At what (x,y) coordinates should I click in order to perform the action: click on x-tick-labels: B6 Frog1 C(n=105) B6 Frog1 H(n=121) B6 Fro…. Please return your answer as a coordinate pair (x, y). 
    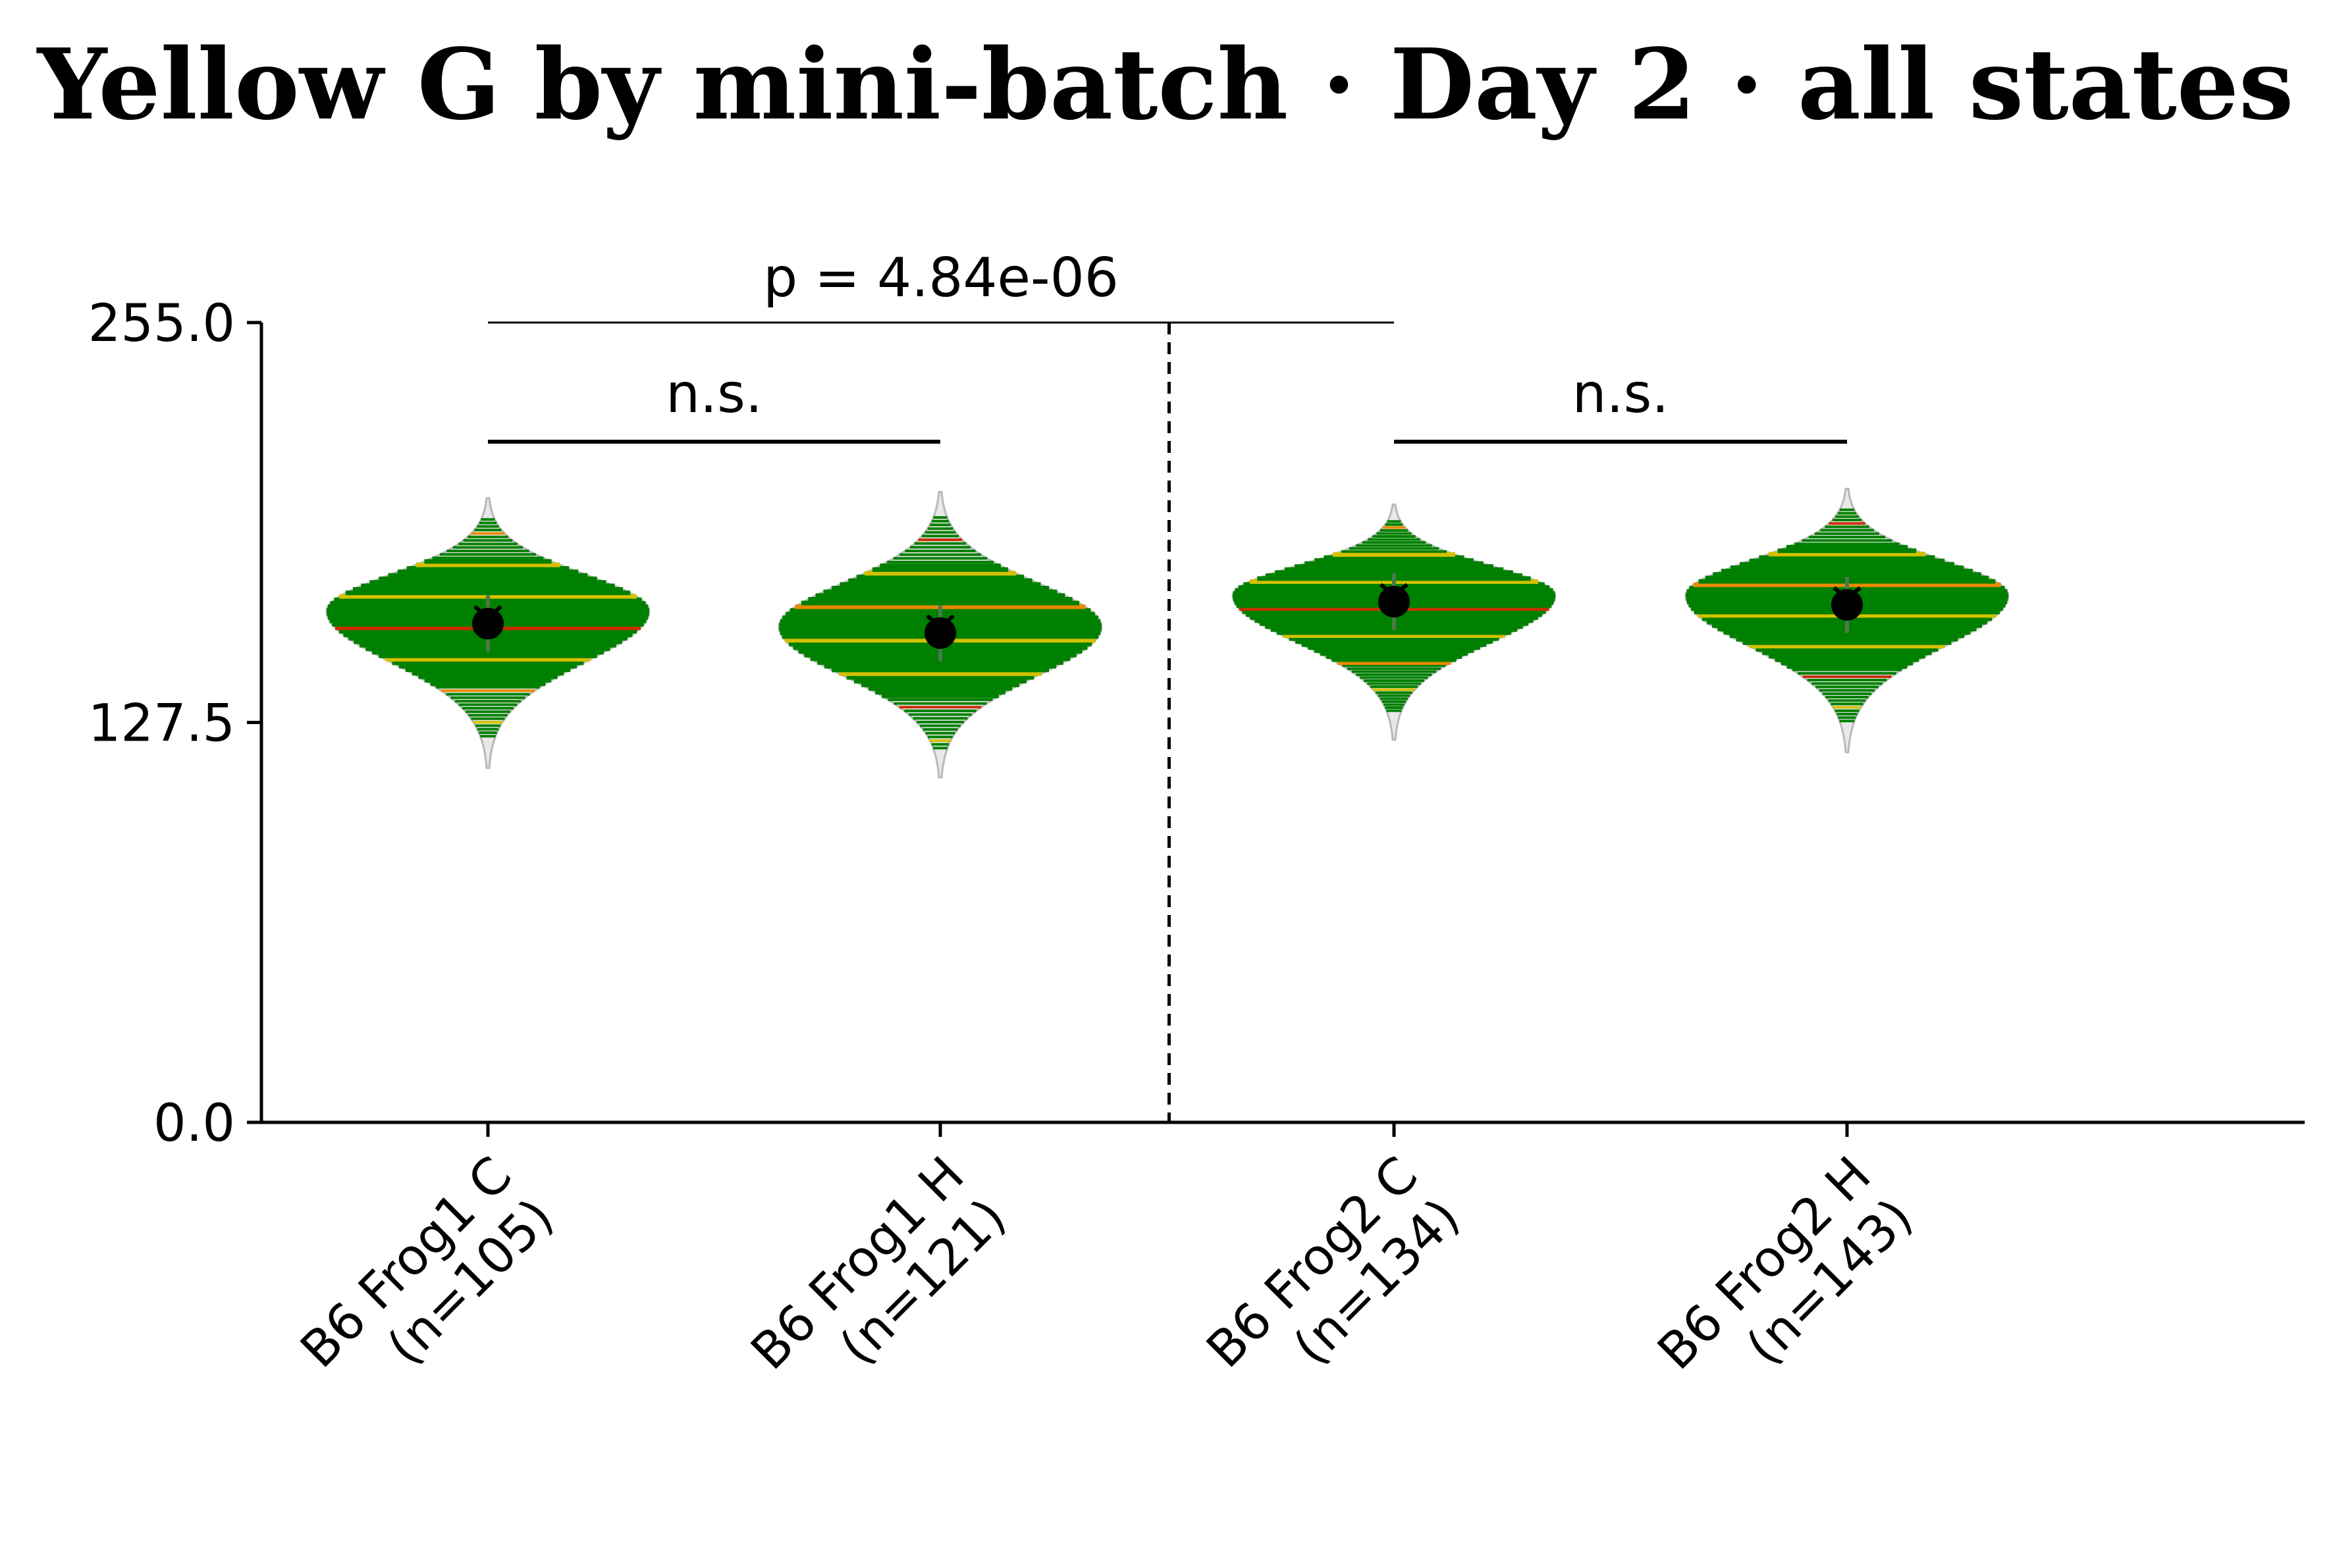
    Looking at the image, I should click on (1106, 1272).